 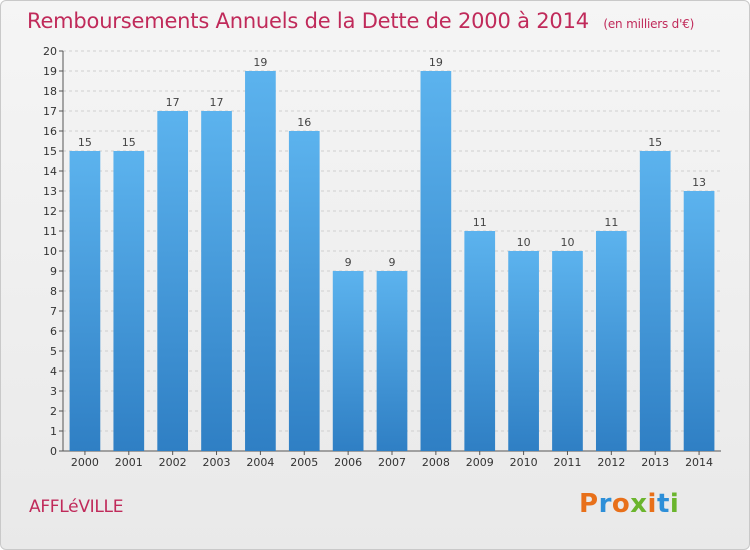 I want to click on y-tick-label: 15, so click(x=50, y=151).